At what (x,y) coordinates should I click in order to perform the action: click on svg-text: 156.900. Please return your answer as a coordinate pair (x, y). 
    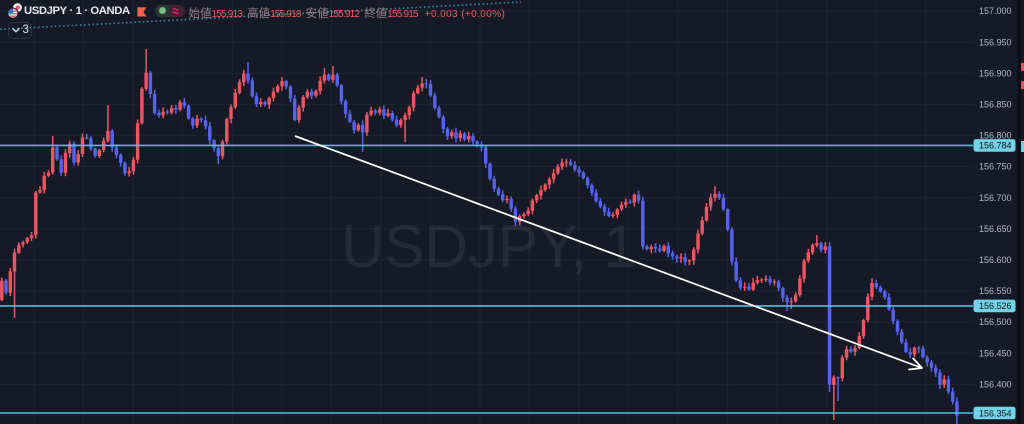
    Looking at the image, I should click on (995, 73).